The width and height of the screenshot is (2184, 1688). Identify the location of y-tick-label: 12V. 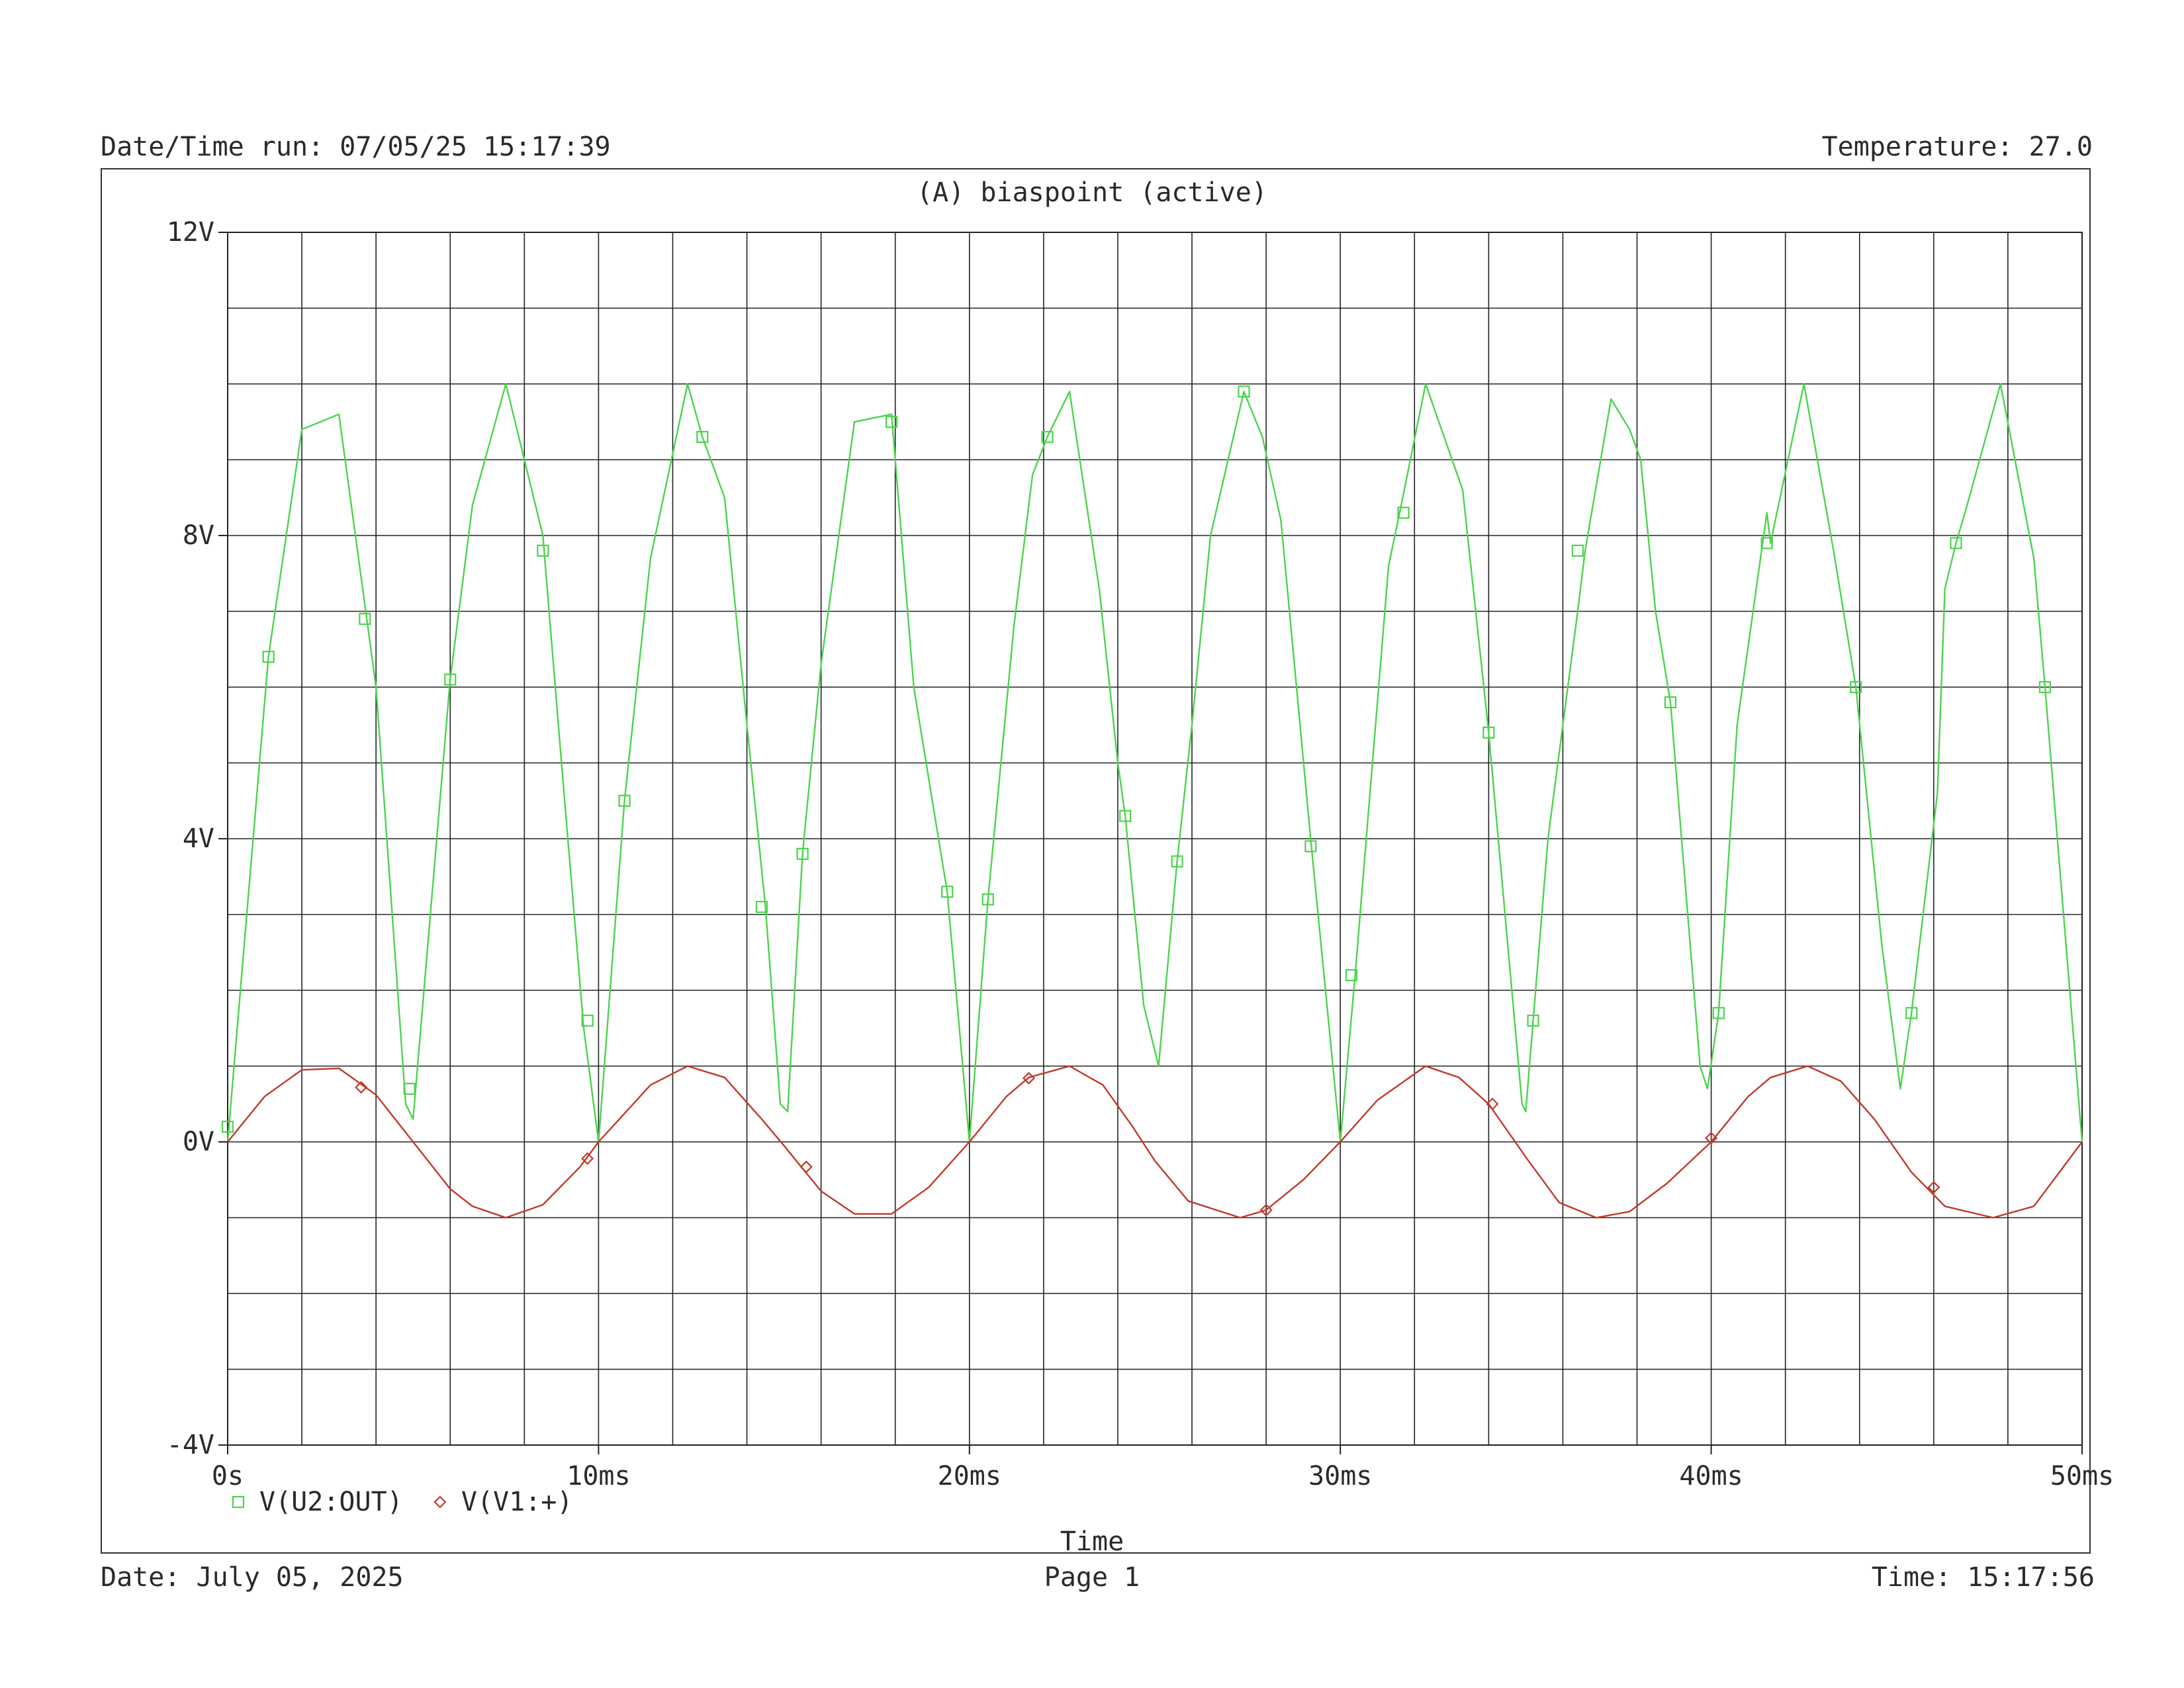
(191, 232).